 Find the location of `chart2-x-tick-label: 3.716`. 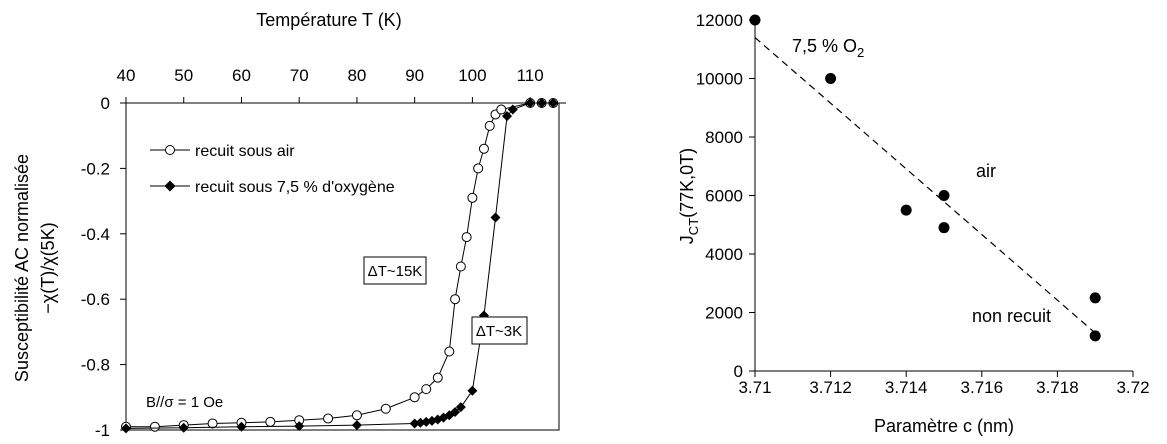

chart2-x-tick-label: 3.716 is located at coordinates (982, 387).